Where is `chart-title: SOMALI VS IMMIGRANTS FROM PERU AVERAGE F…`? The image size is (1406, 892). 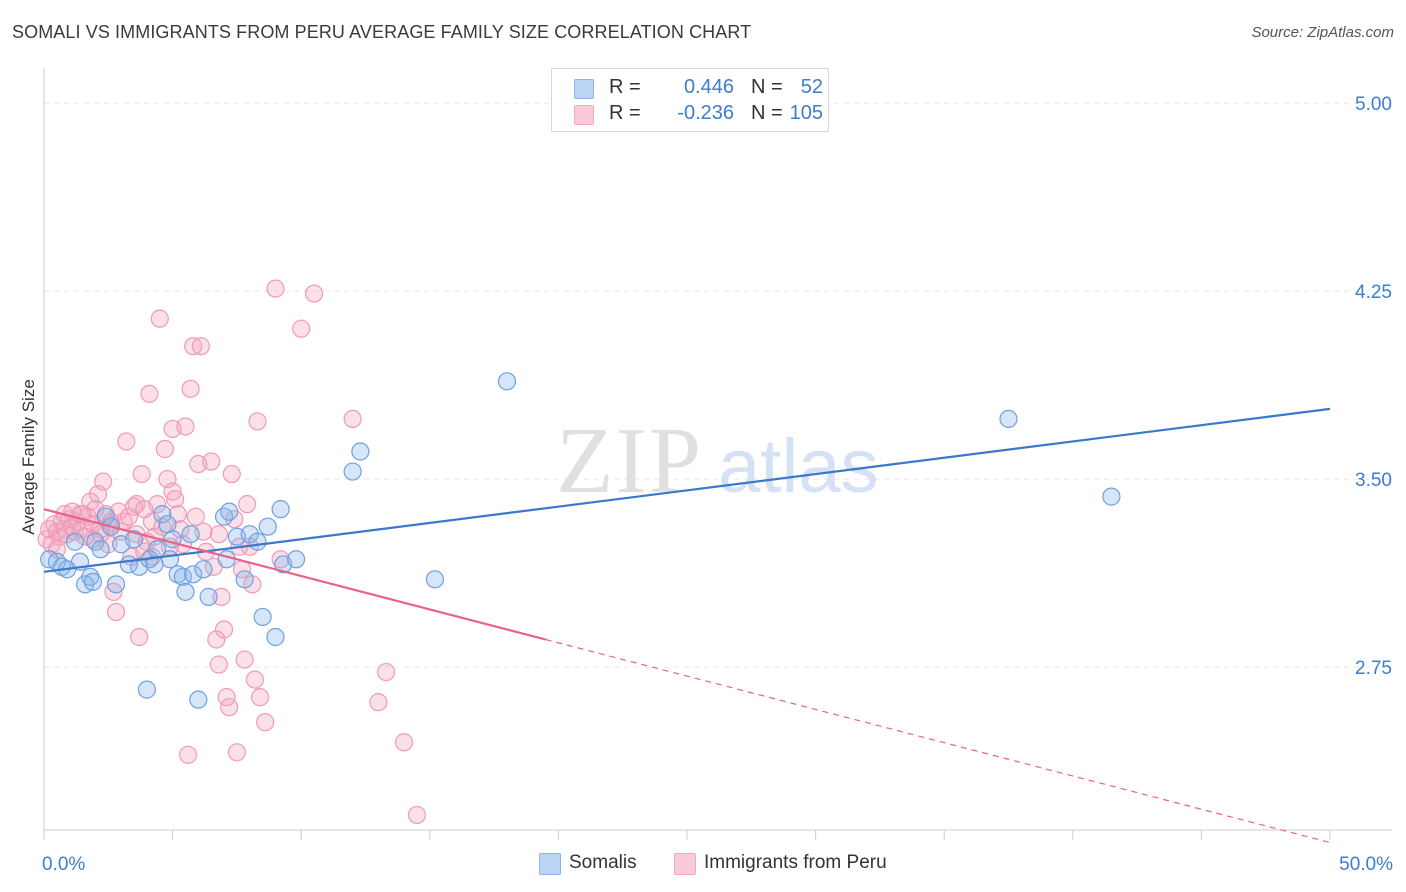
chart-title: SOMALI VS IMMIGRANTS FROM PERU AVERAGE F… is located at coordinates (382, 32).